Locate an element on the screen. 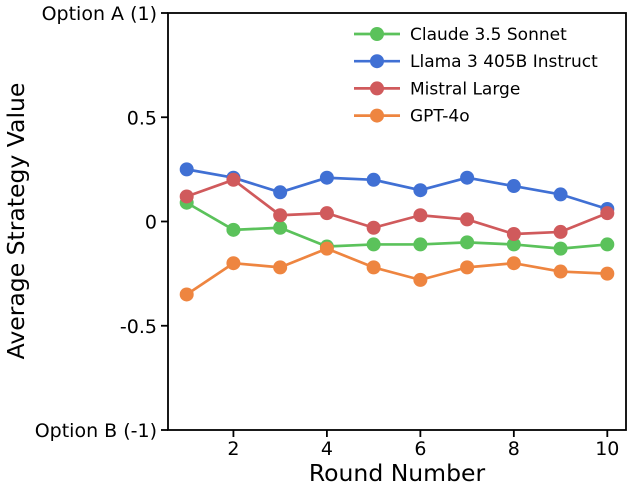 This screenshot has width=632, height=493. legend-item-mistral-large: Mistral Large is located at coordinates (437, 89).